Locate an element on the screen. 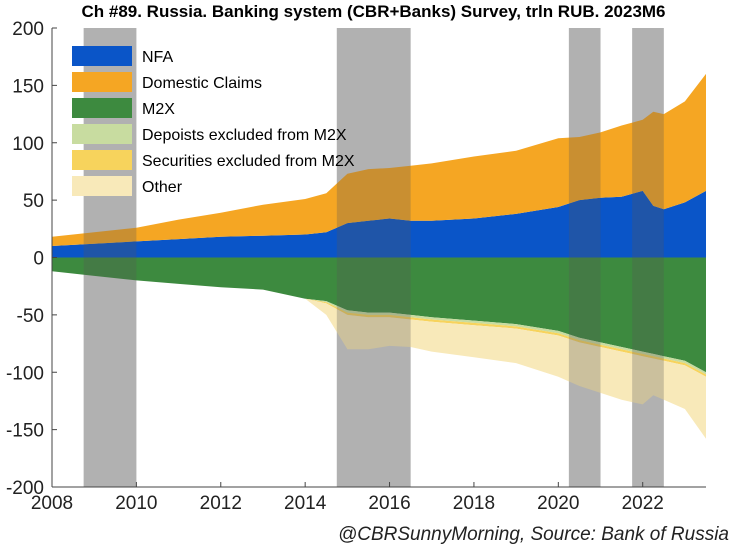 This screenshot has width=747, height=552. legend-label: Other is located at coordinates (162, 187).